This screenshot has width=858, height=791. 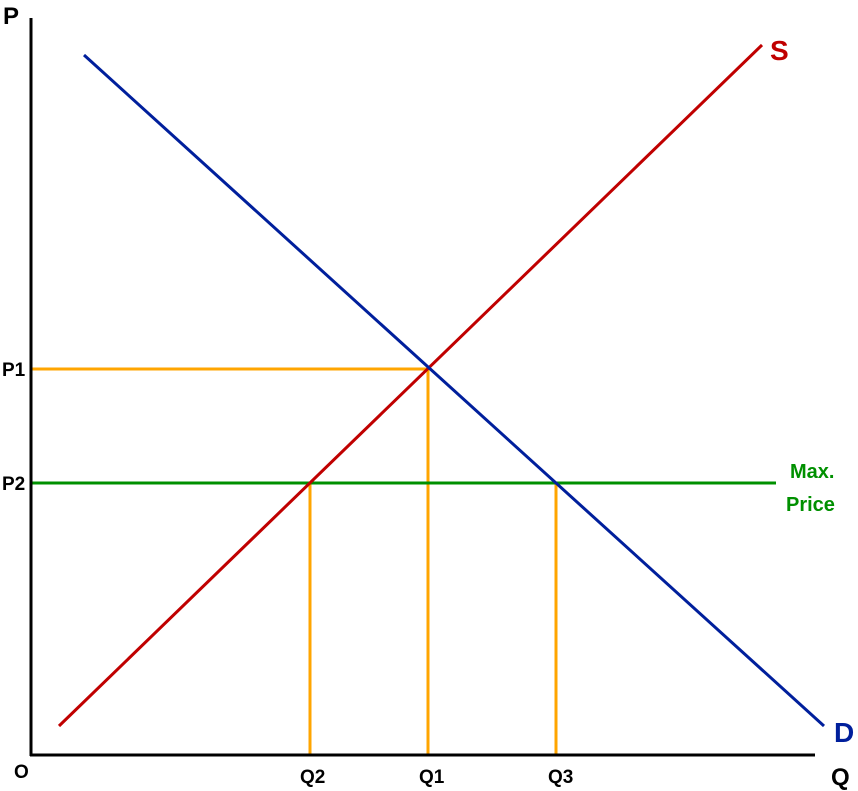 I want to click on price-ceiling-label-line1: Max., so click(x=812, y=472).